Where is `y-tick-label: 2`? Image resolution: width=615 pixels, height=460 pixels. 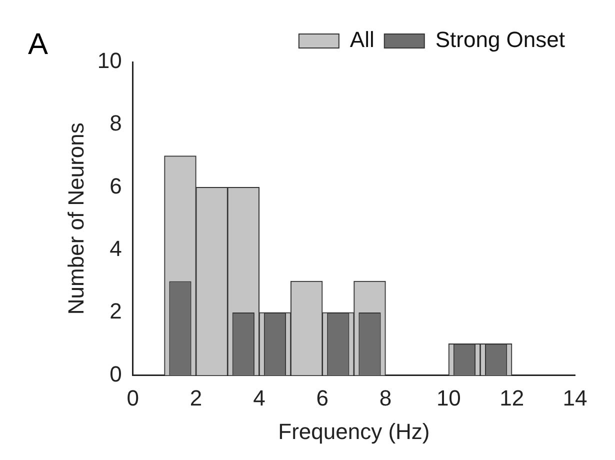
y-tick-label: 2 is located at coordinates (116, 311).